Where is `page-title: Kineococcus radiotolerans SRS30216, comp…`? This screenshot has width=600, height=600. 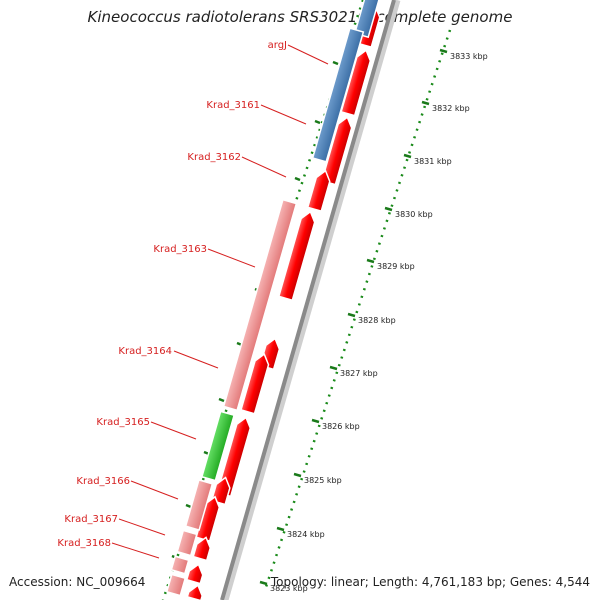
page-title: Kineococcus radiotolerans SRS30216, comp… is located at coordinates (300, 17).